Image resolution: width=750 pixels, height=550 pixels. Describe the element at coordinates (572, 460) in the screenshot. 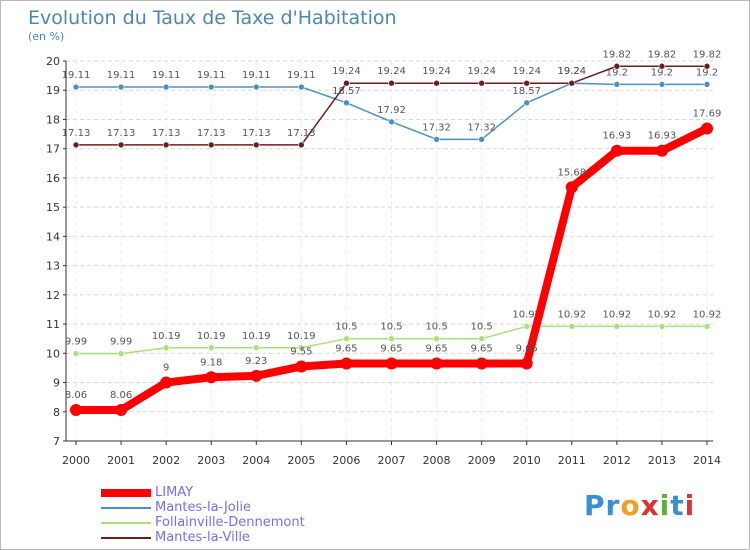

I see `x-tick-label: 2011` at that location.